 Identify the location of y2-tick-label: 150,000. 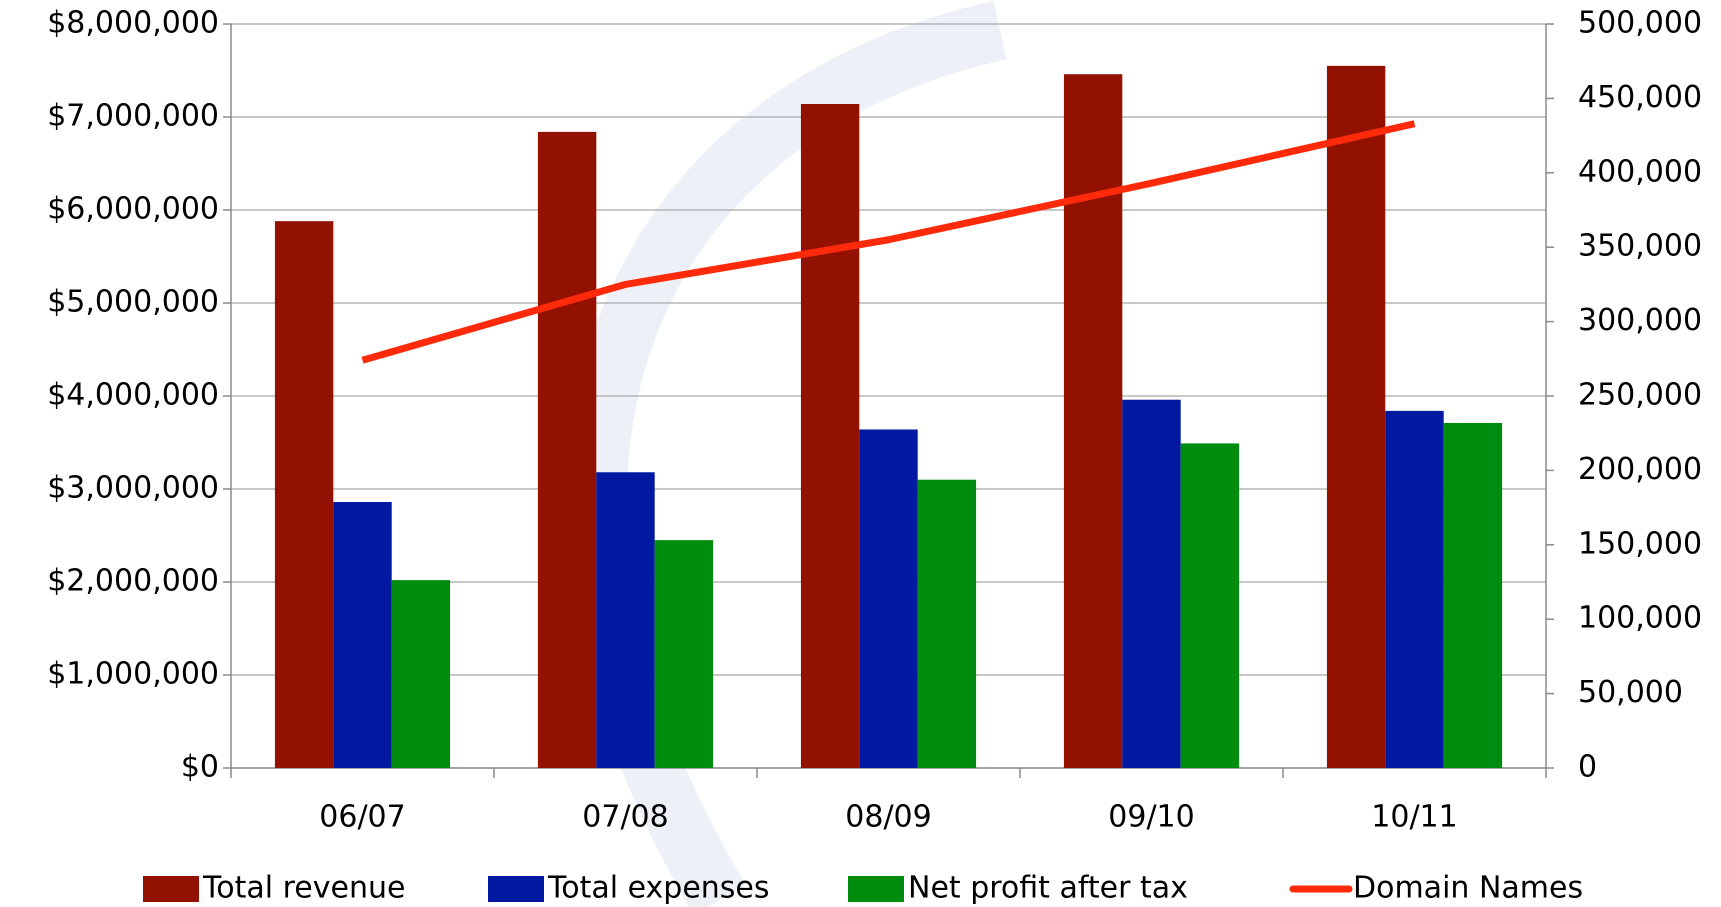
(1640, 543).